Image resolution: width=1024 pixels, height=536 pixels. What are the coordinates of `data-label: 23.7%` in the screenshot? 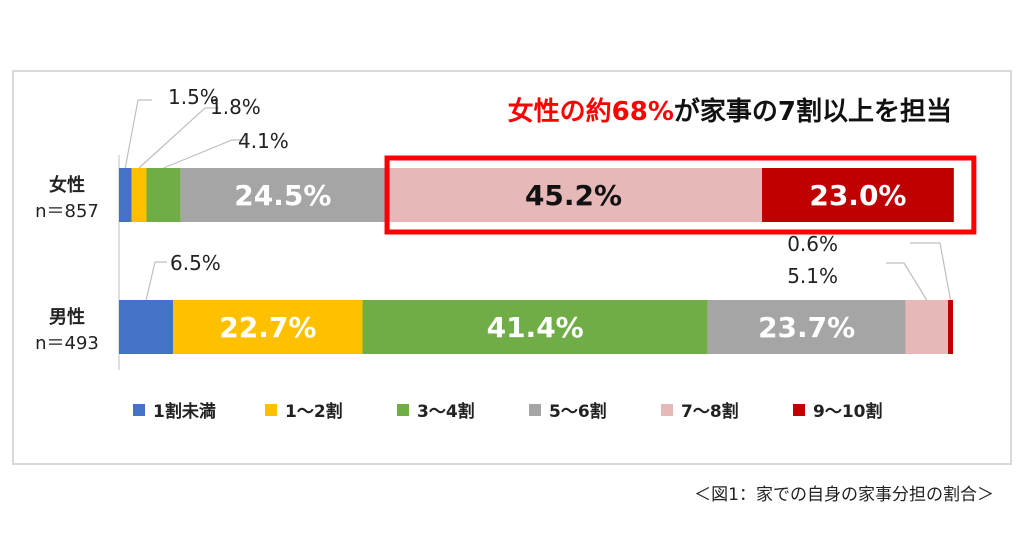 It's located at (806, 327).